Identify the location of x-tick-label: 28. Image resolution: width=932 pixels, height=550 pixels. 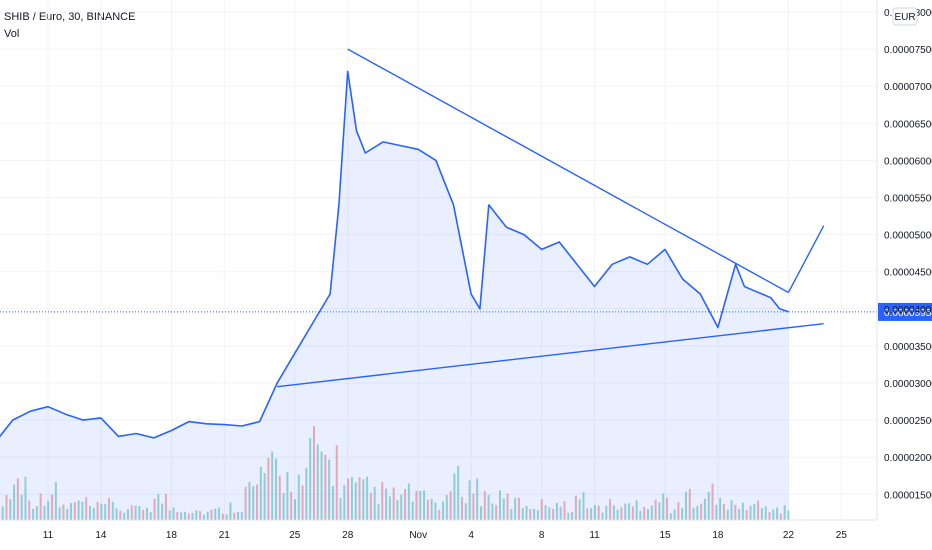
(348, 535).